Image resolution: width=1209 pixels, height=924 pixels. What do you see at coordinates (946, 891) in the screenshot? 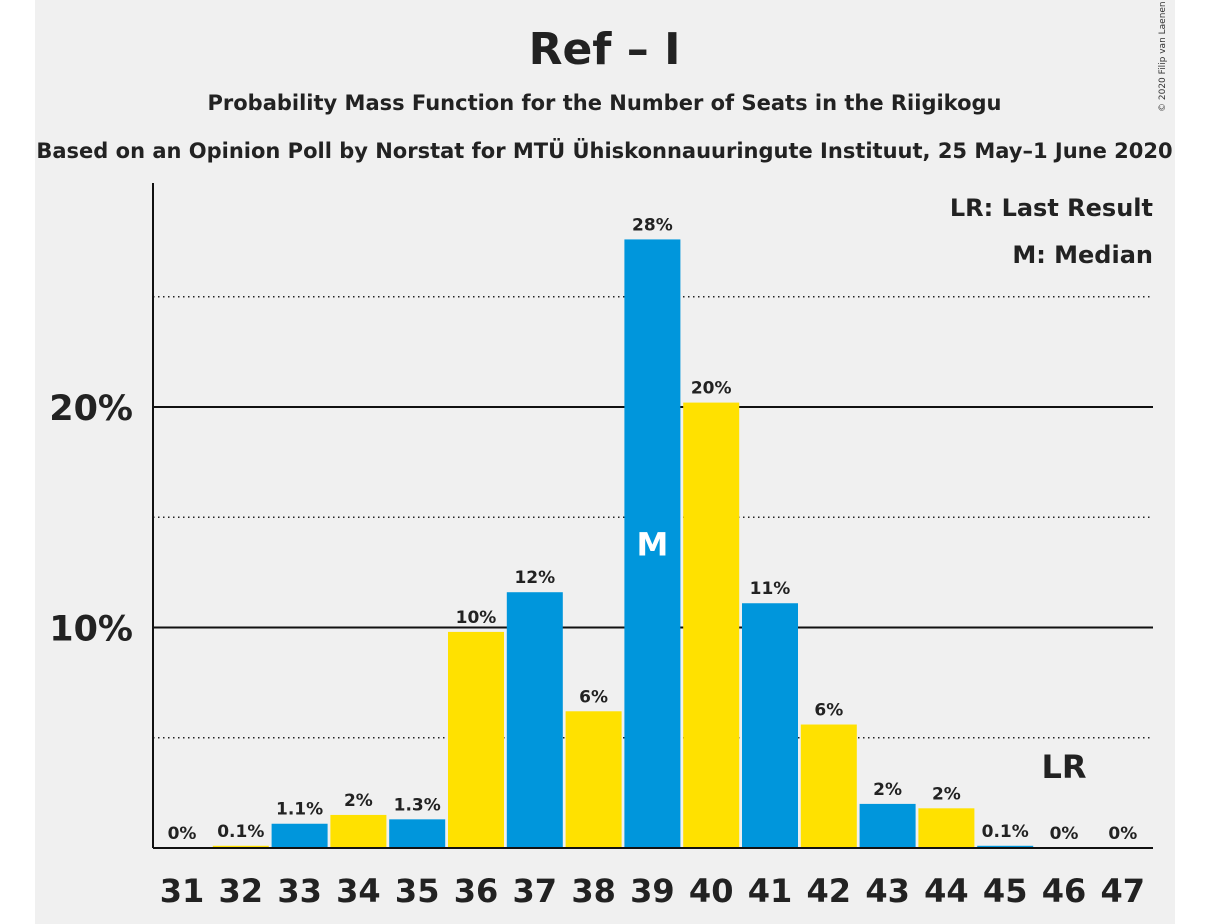
I see `x-tick-label-44: 44` at bounding box center [946, 891].